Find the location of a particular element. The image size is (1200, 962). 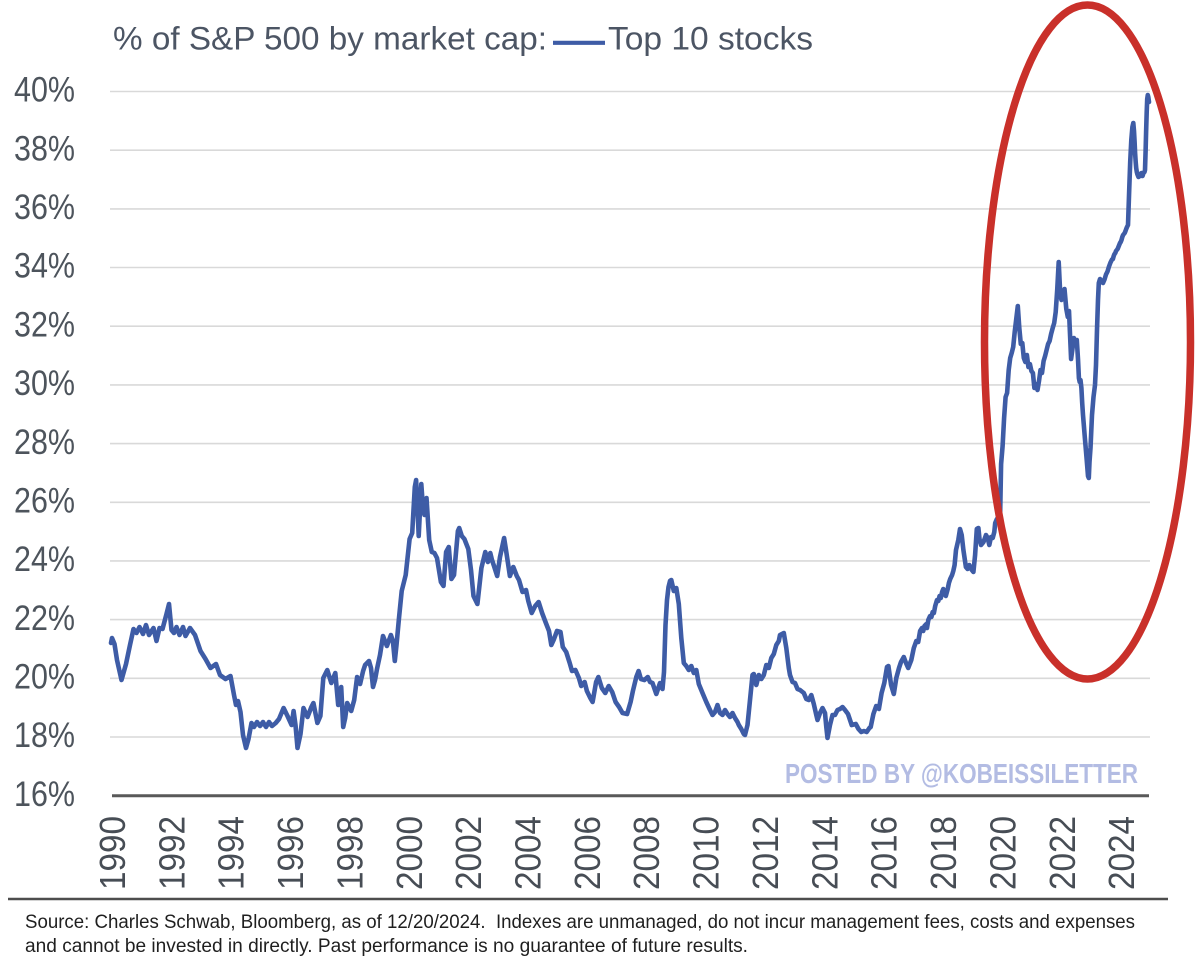

svg-text: 2000 is located at coordinates (409, 853).